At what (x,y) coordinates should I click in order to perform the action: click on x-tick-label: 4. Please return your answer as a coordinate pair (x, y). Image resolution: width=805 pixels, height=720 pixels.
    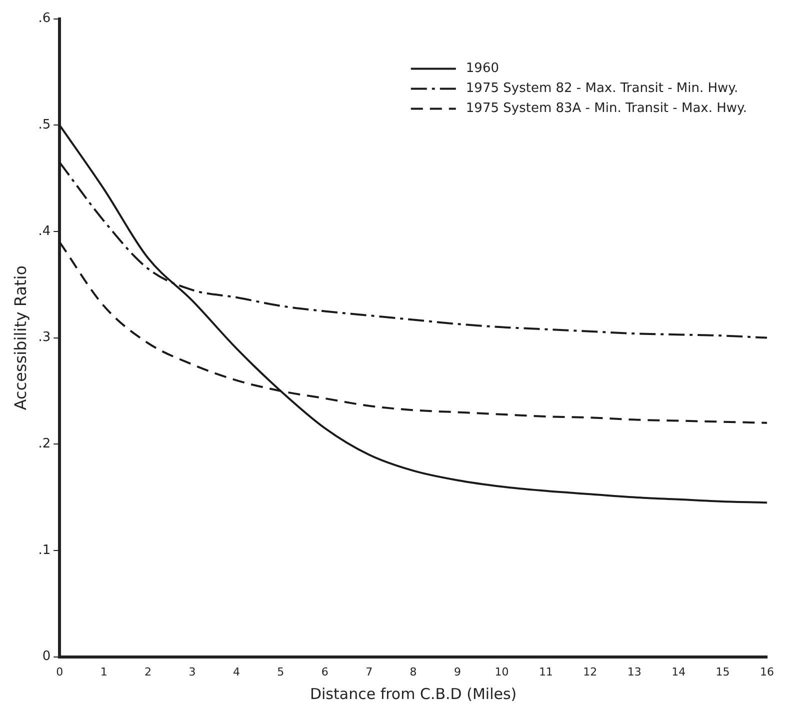
    Looking at the image, I should click on (236, 671).